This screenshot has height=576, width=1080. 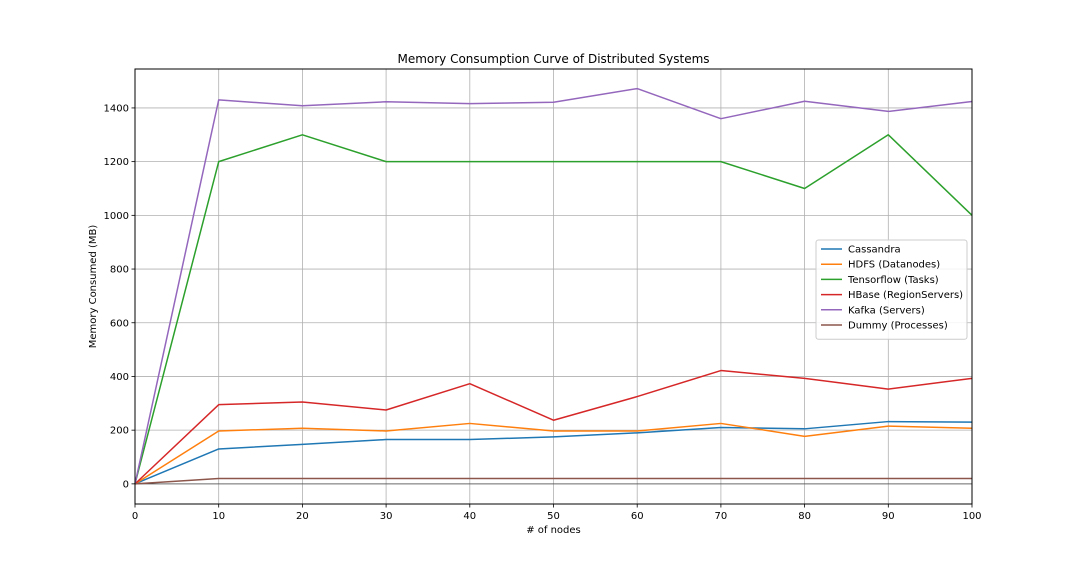 What do you see at coordinates (119, 377) in the screenshot?
I see `y-tick-label: 400` at bounding box center [119, 377].